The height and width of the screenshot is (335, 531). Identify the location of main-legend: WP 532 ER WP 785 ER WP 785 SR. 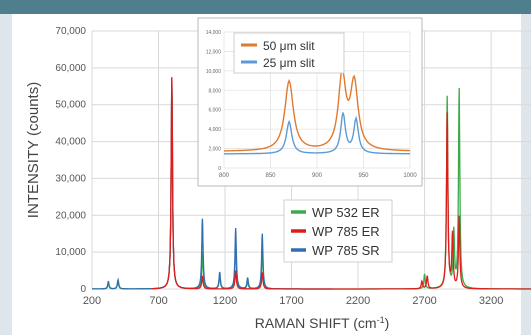
(338, 231).